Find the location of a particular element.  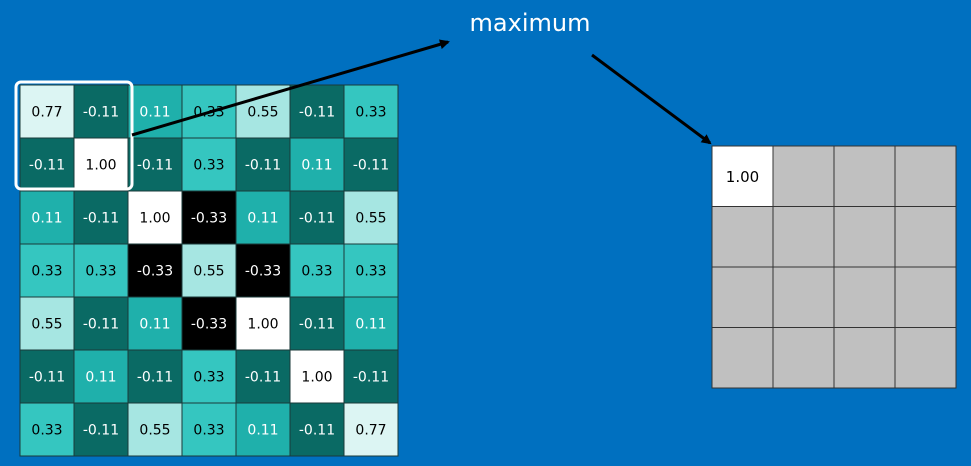

output-value: 1.00 is located at coordinates (742, 177).